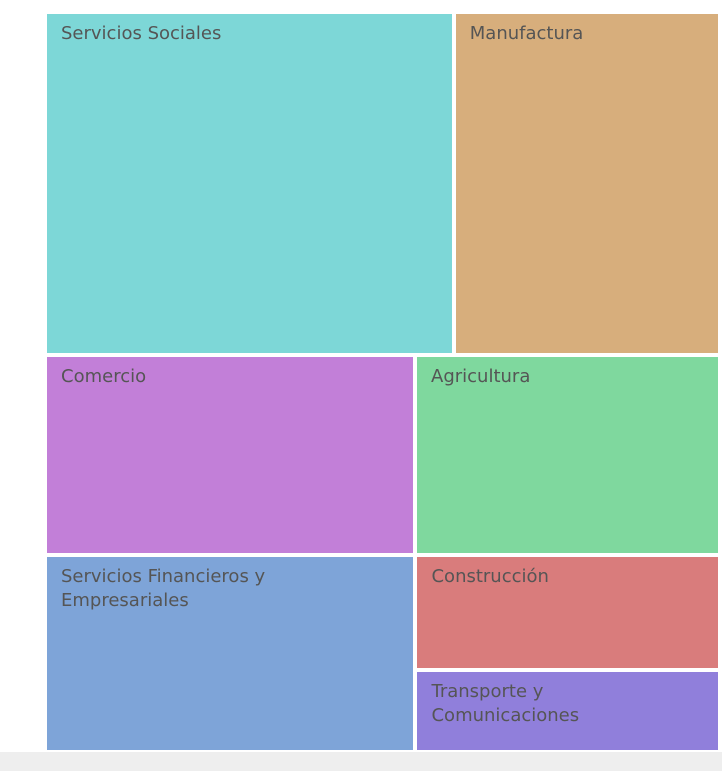 The height and width of the screenshot is (771, 722). I want to click on tile: Servicios Financieros y Empresariales, so click(230, 653).